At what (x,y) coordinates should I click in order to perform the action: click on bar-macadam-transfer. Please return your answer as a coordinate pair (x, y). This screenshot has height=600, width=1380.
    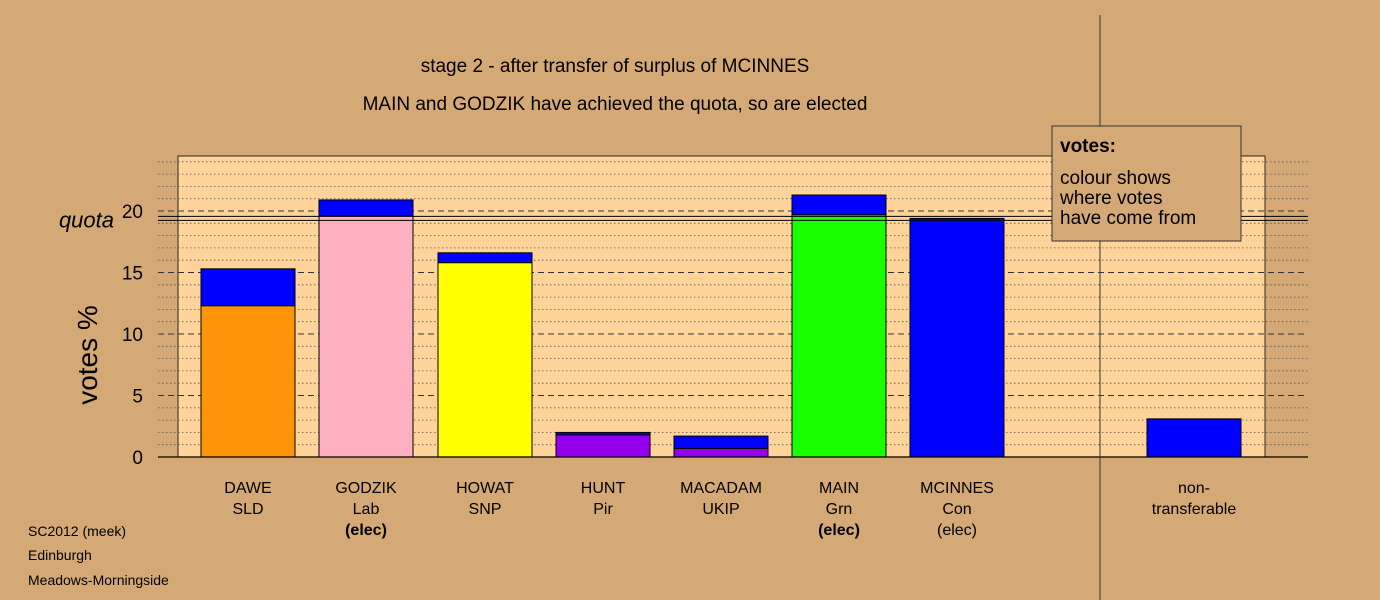
    Looking at the image, I should click on (721, 442).